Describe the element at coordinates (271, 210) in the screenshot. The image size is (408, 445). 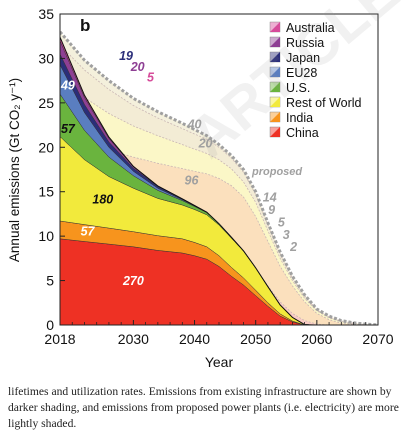
I see `data-label: 9` at that location.